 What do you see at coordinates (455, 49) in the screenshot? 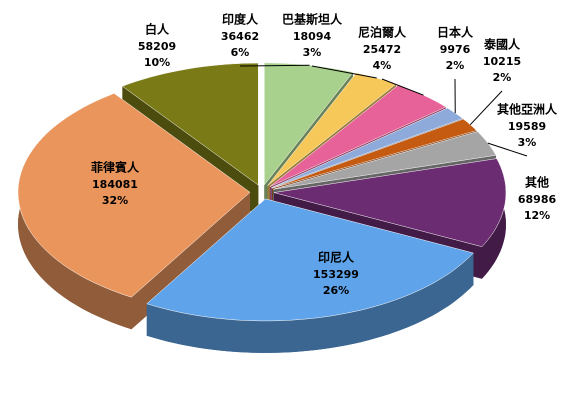
I see `slice-value: 9976` at bounding box center [455, 49].